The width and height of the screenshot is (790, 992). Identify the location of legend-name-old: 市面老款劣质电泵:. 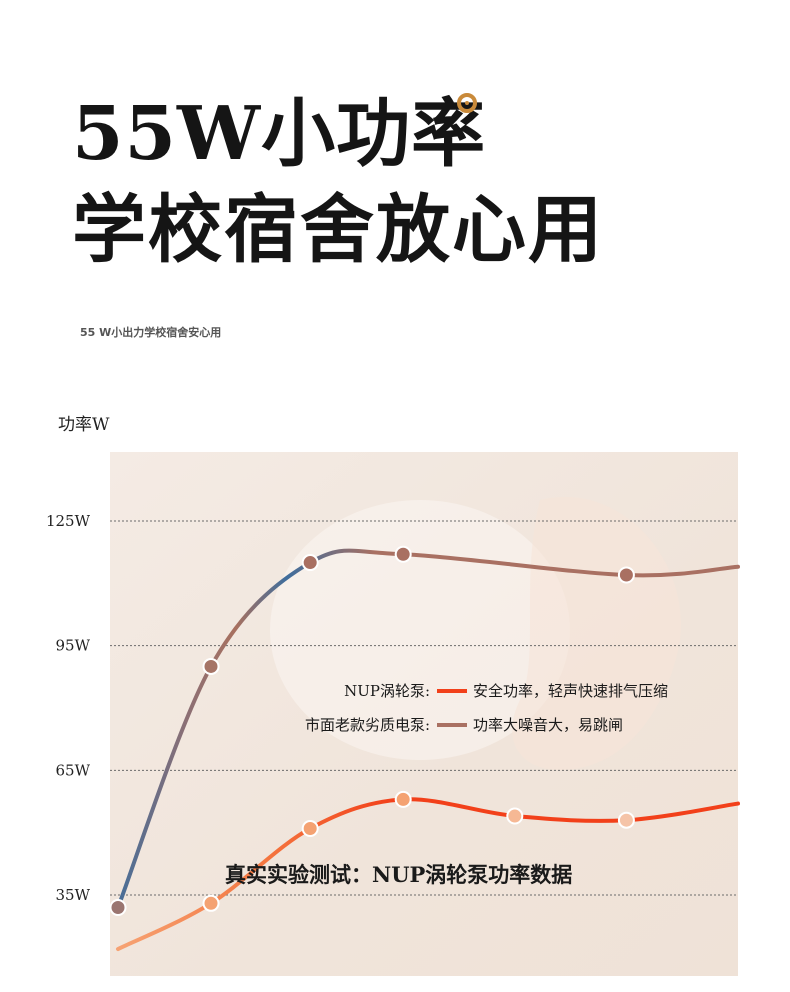
(367, 725).